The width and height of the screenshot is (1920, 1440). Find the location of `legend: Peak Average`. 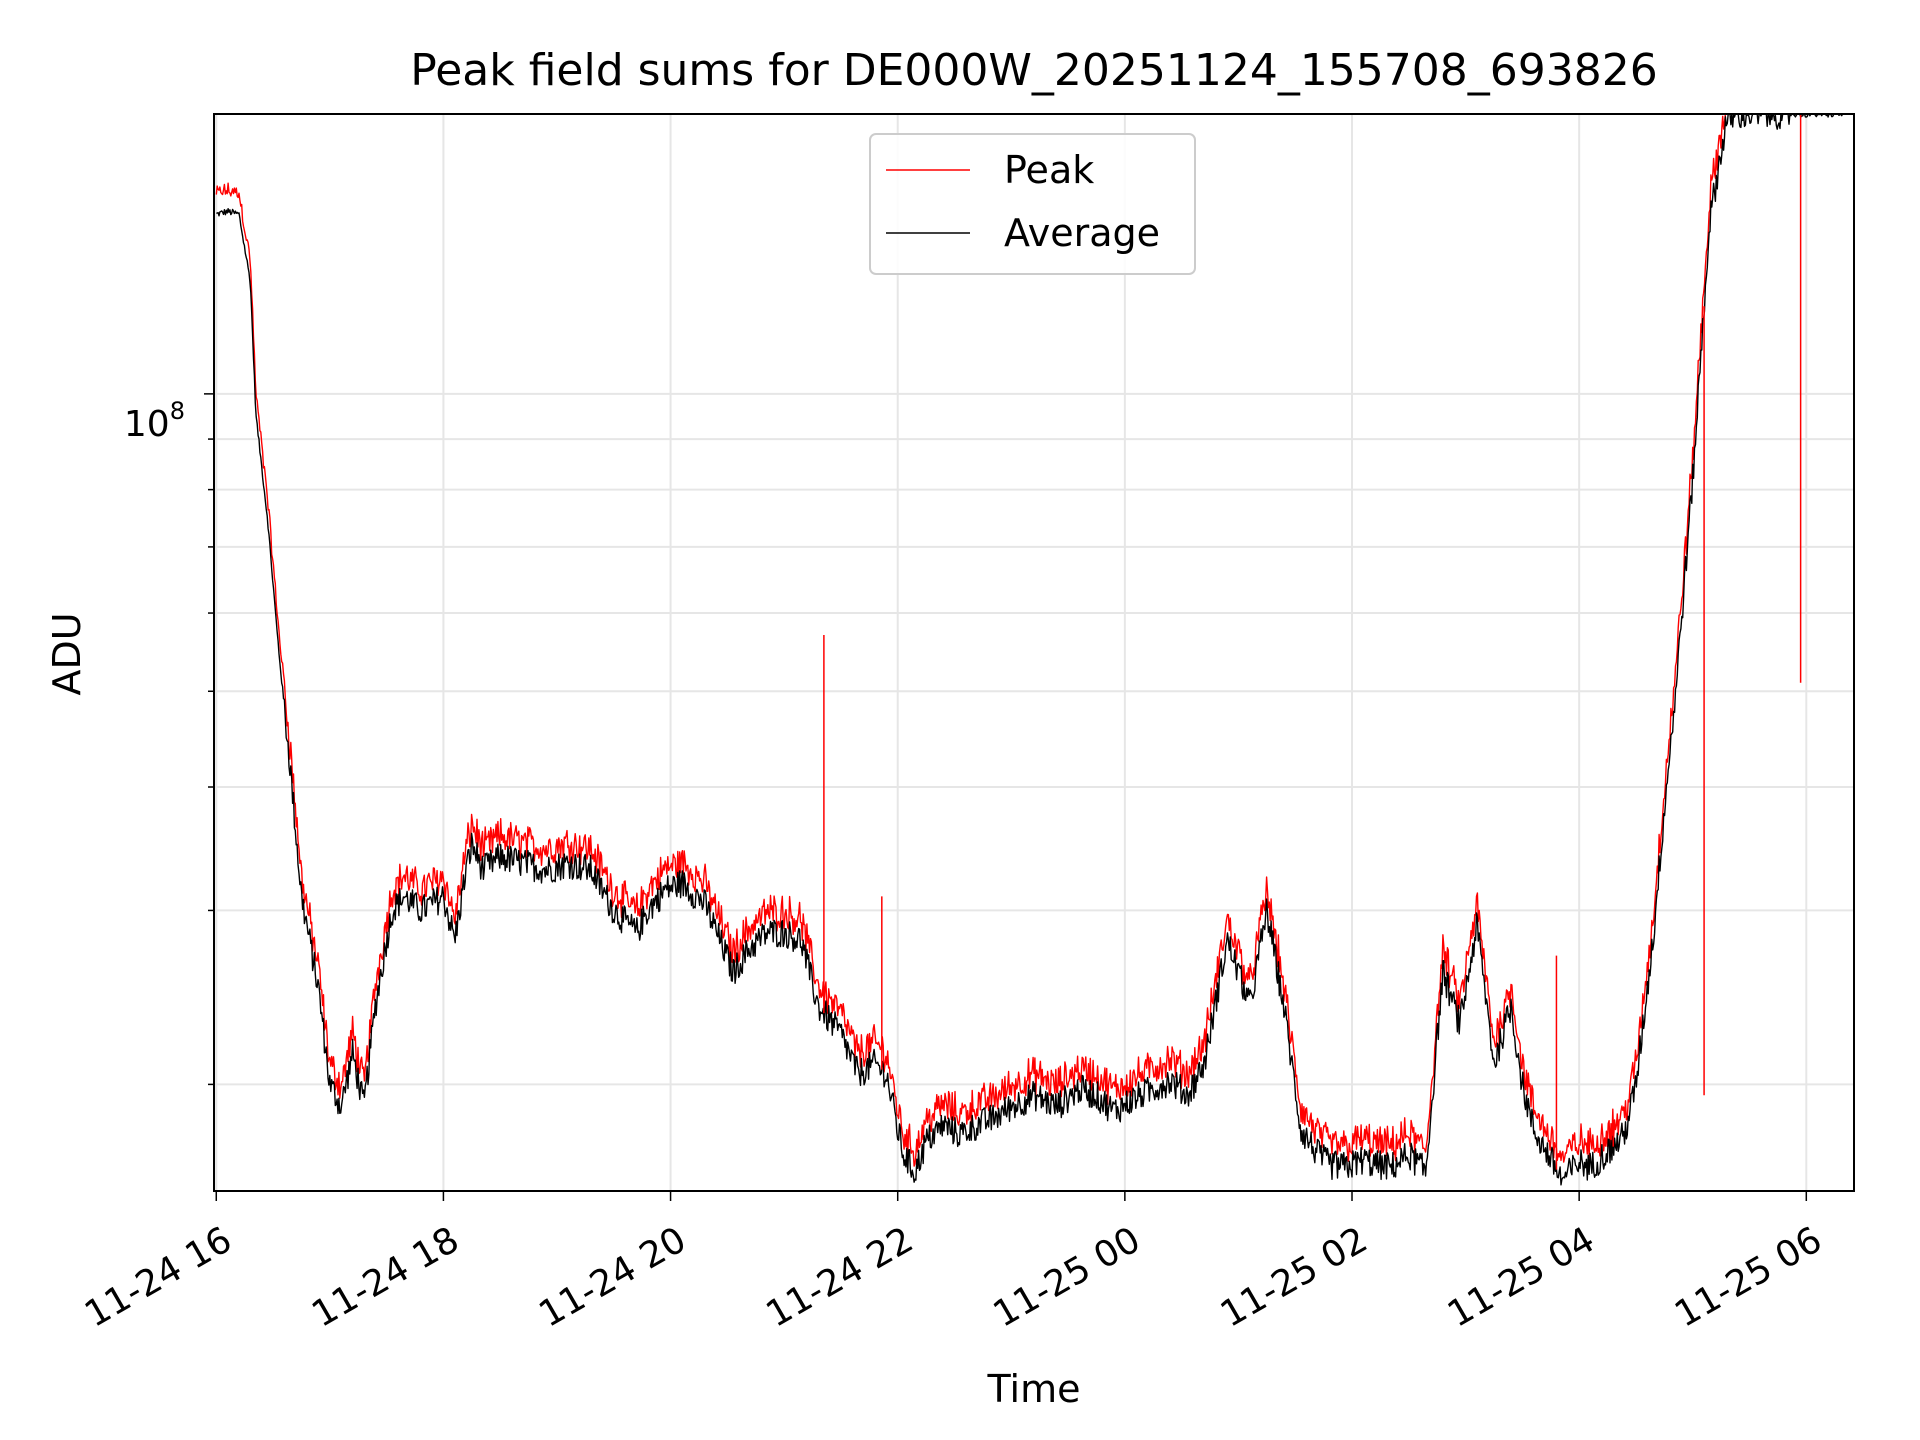

legend: Peak Average is located at coordinates (1032, 204).